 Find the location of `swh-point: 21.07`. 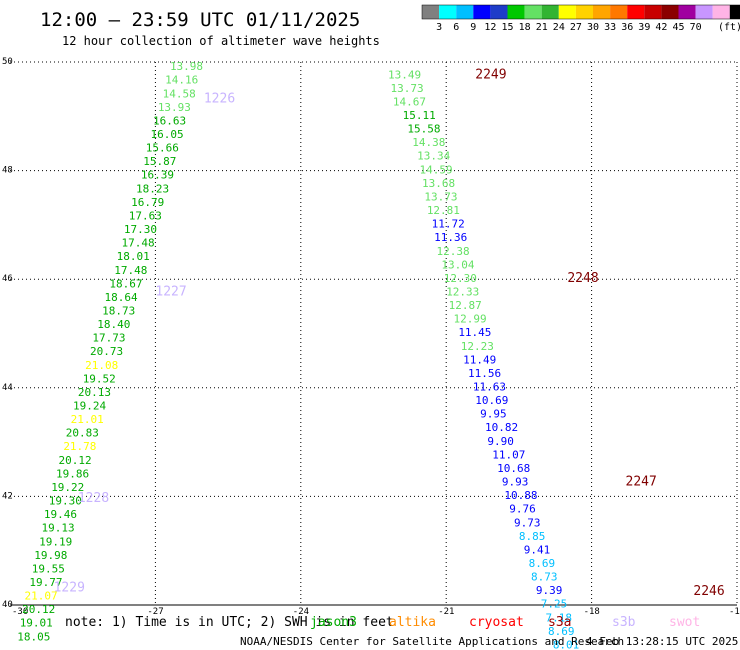

swh-point: 21.07 is located at coordinates (41, 596).